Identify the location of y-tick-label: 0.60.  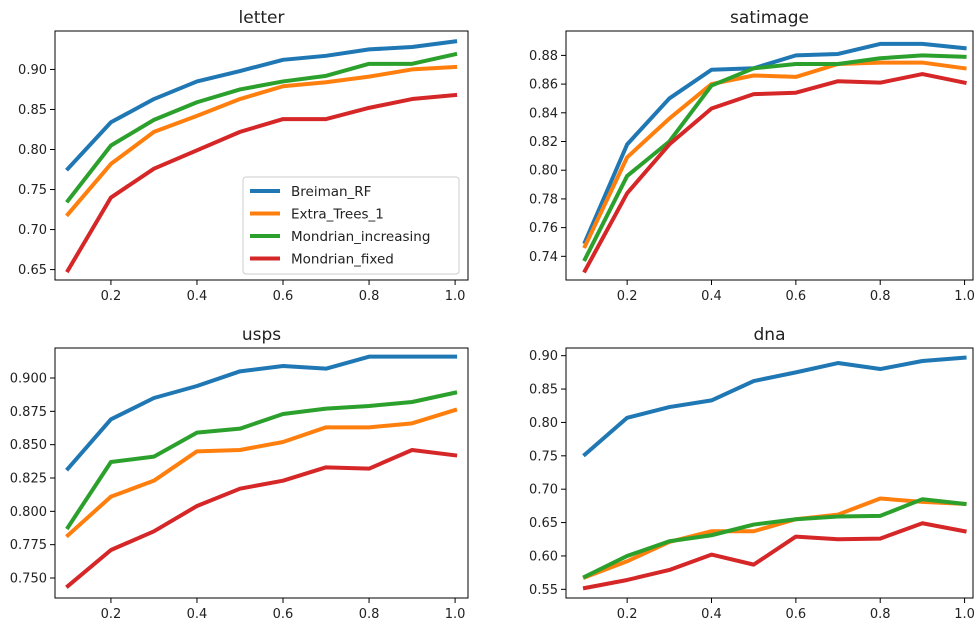
(543, 556).